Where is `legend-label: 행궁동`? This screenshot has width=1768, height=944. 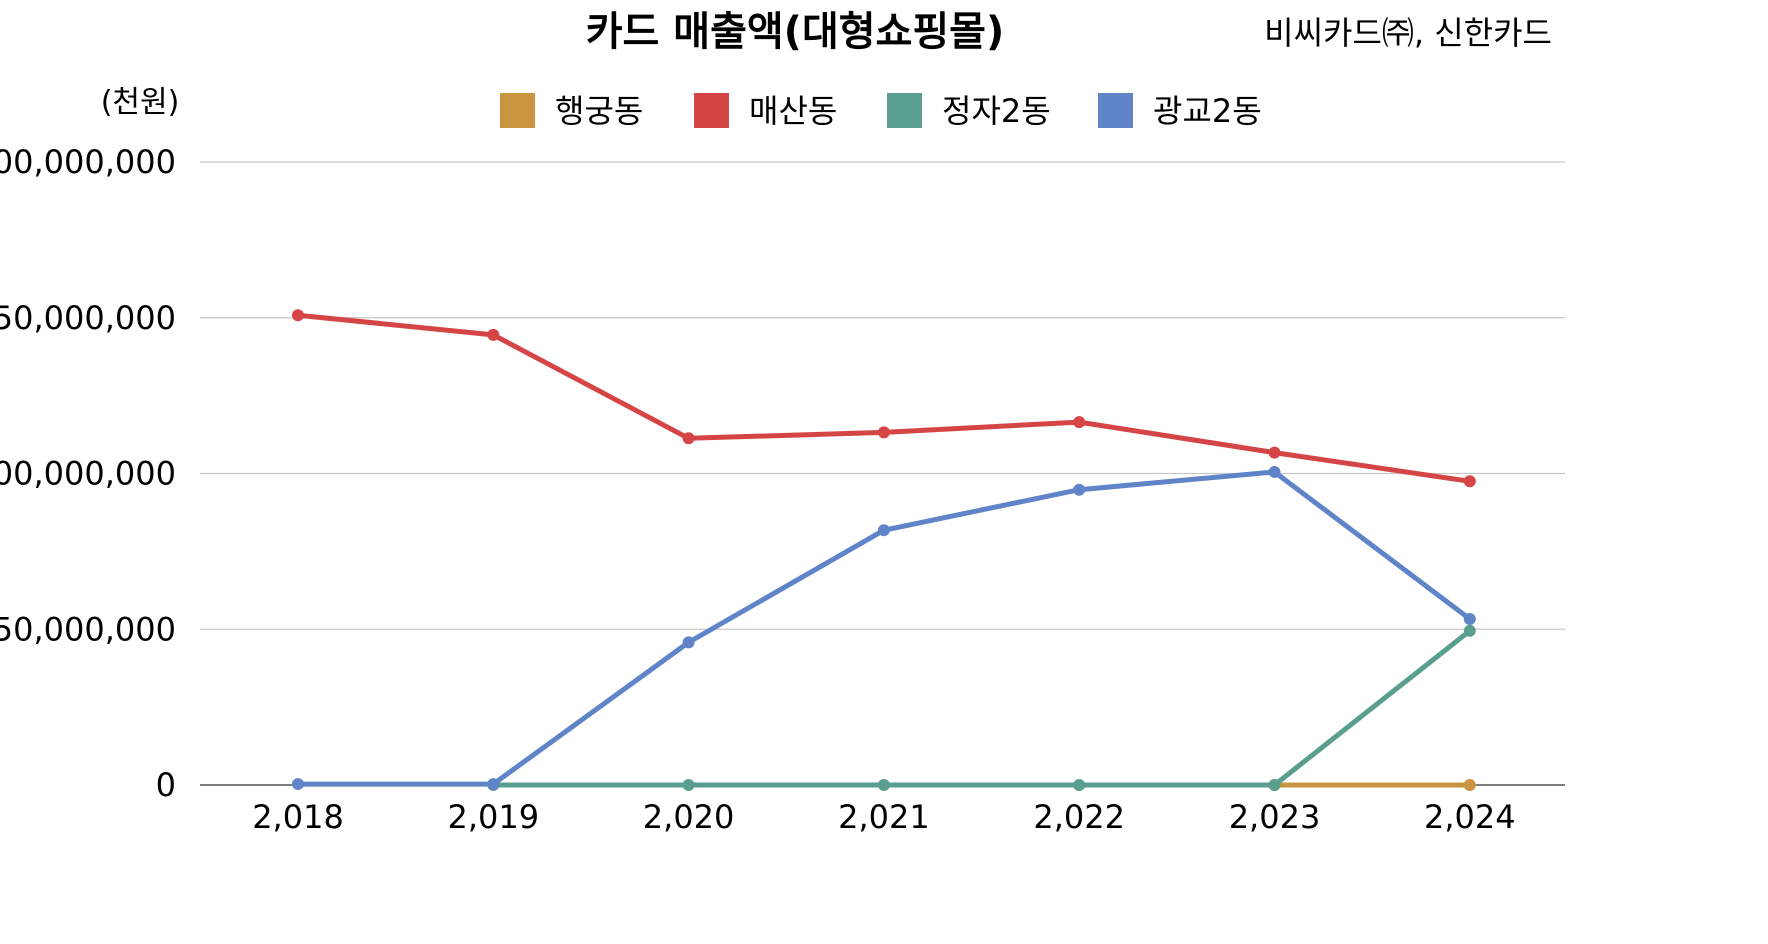 legend-label: 행궁동 is located at coordinates (599, 111).